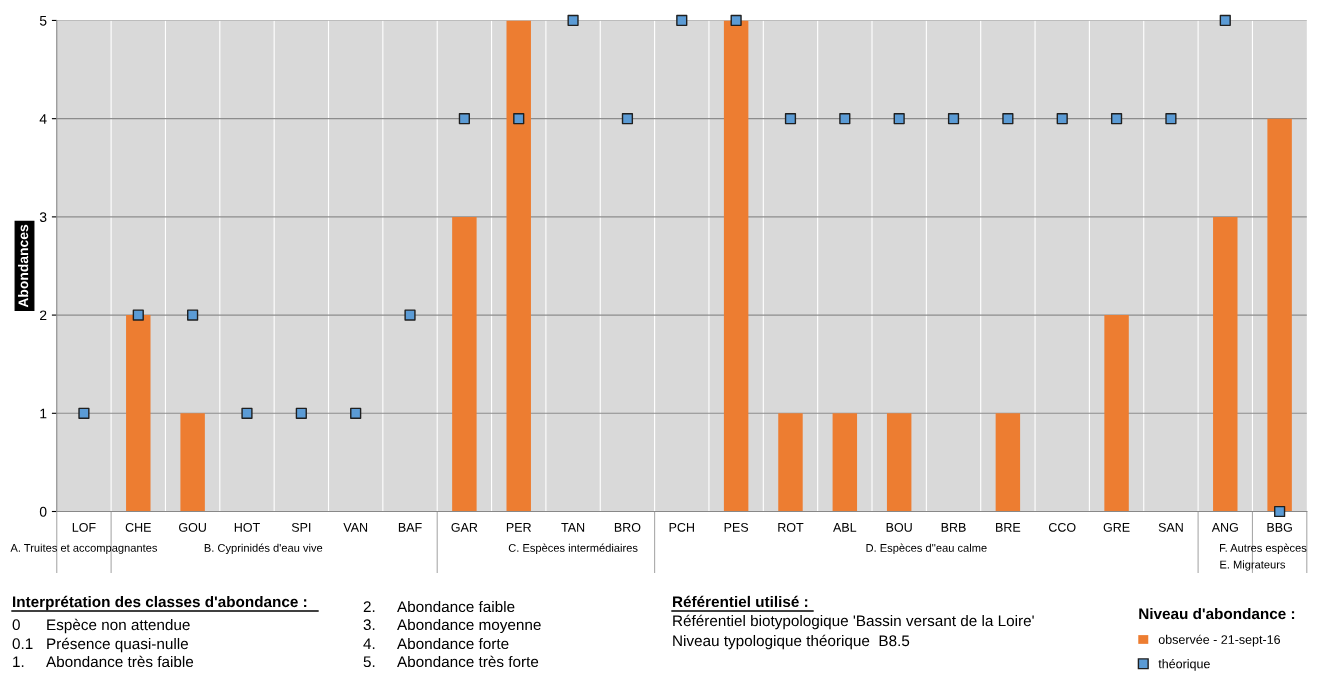  Describe the element at coordinates (456, 606) in the screenshot. I see `text: Abondance faible` at that location.